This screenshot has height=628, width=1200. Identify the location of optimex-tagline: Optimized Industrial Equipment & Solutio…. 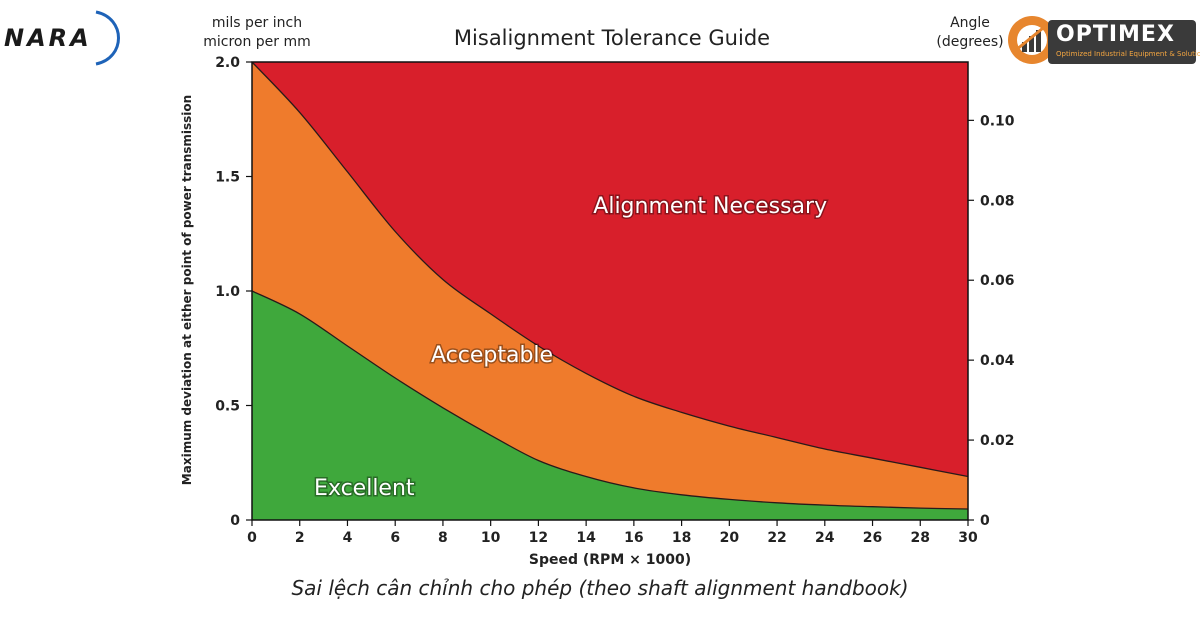
(1128, 54).